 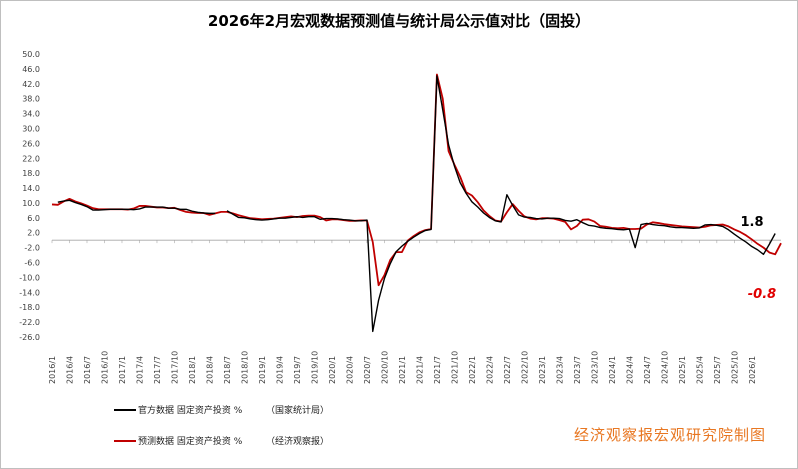 What do you see at coordinates (29, 307) in the screenshot?
I see `y-tick-label: -18.0` at bounding box center [29, 307].